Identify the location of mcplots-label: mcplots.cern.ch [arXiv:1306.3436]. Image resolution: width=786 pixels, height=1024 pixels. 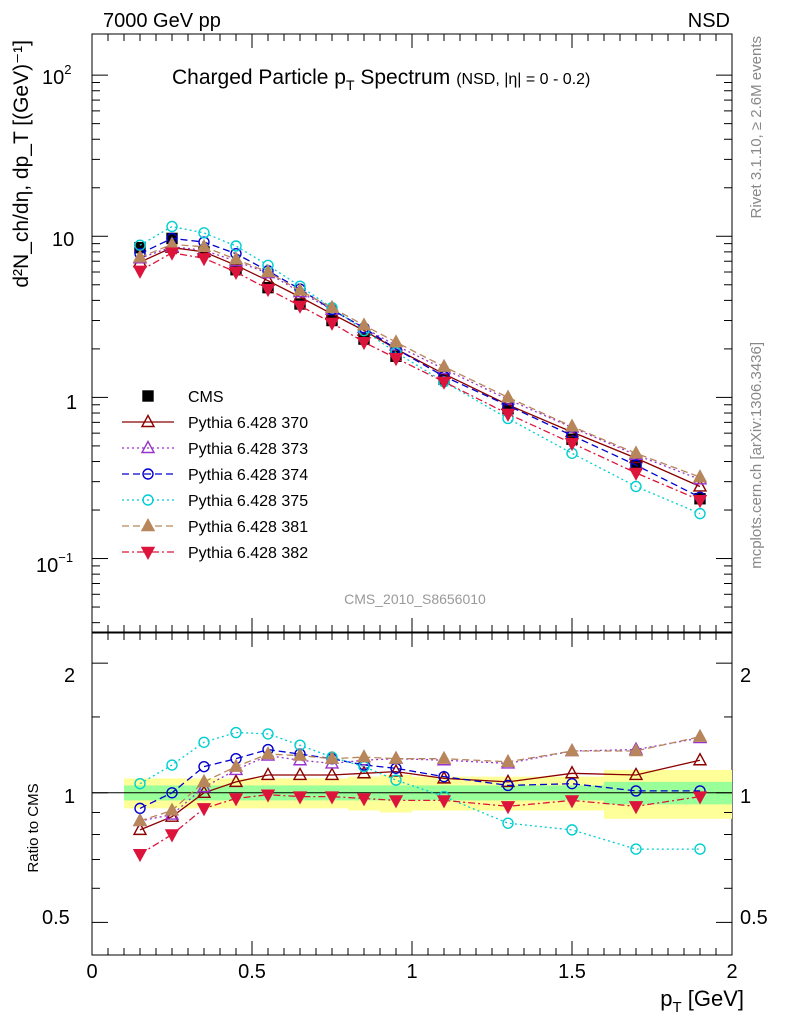
(756, 455).